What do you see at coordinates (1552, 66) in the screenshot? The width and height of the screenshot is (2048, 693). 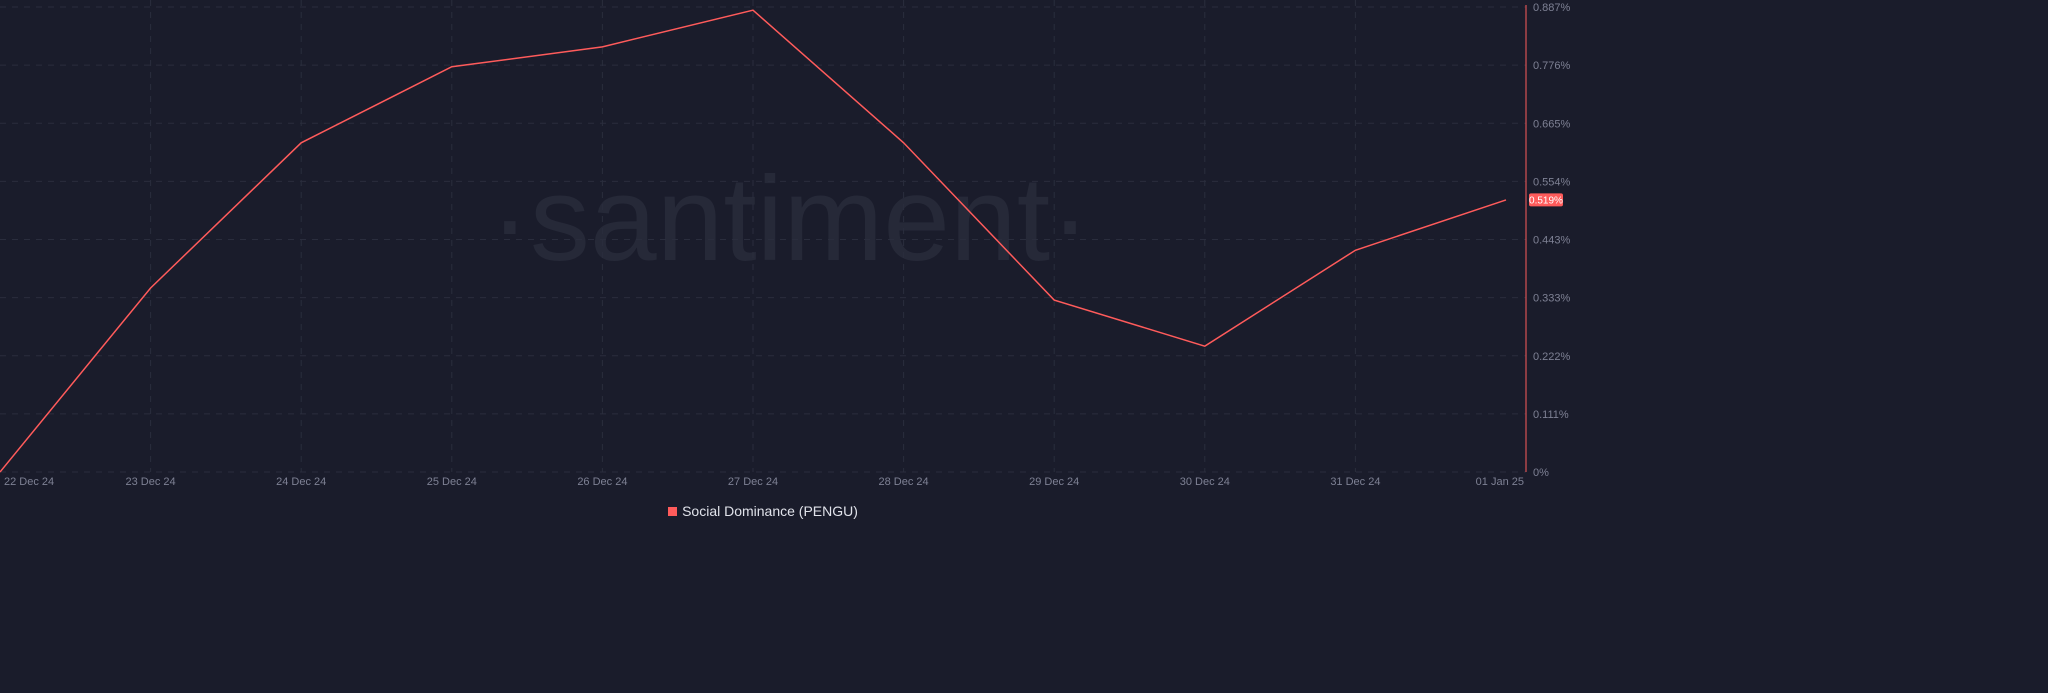 I see `y-tick-label: 0.776%` at bounding box center [1552, 66].